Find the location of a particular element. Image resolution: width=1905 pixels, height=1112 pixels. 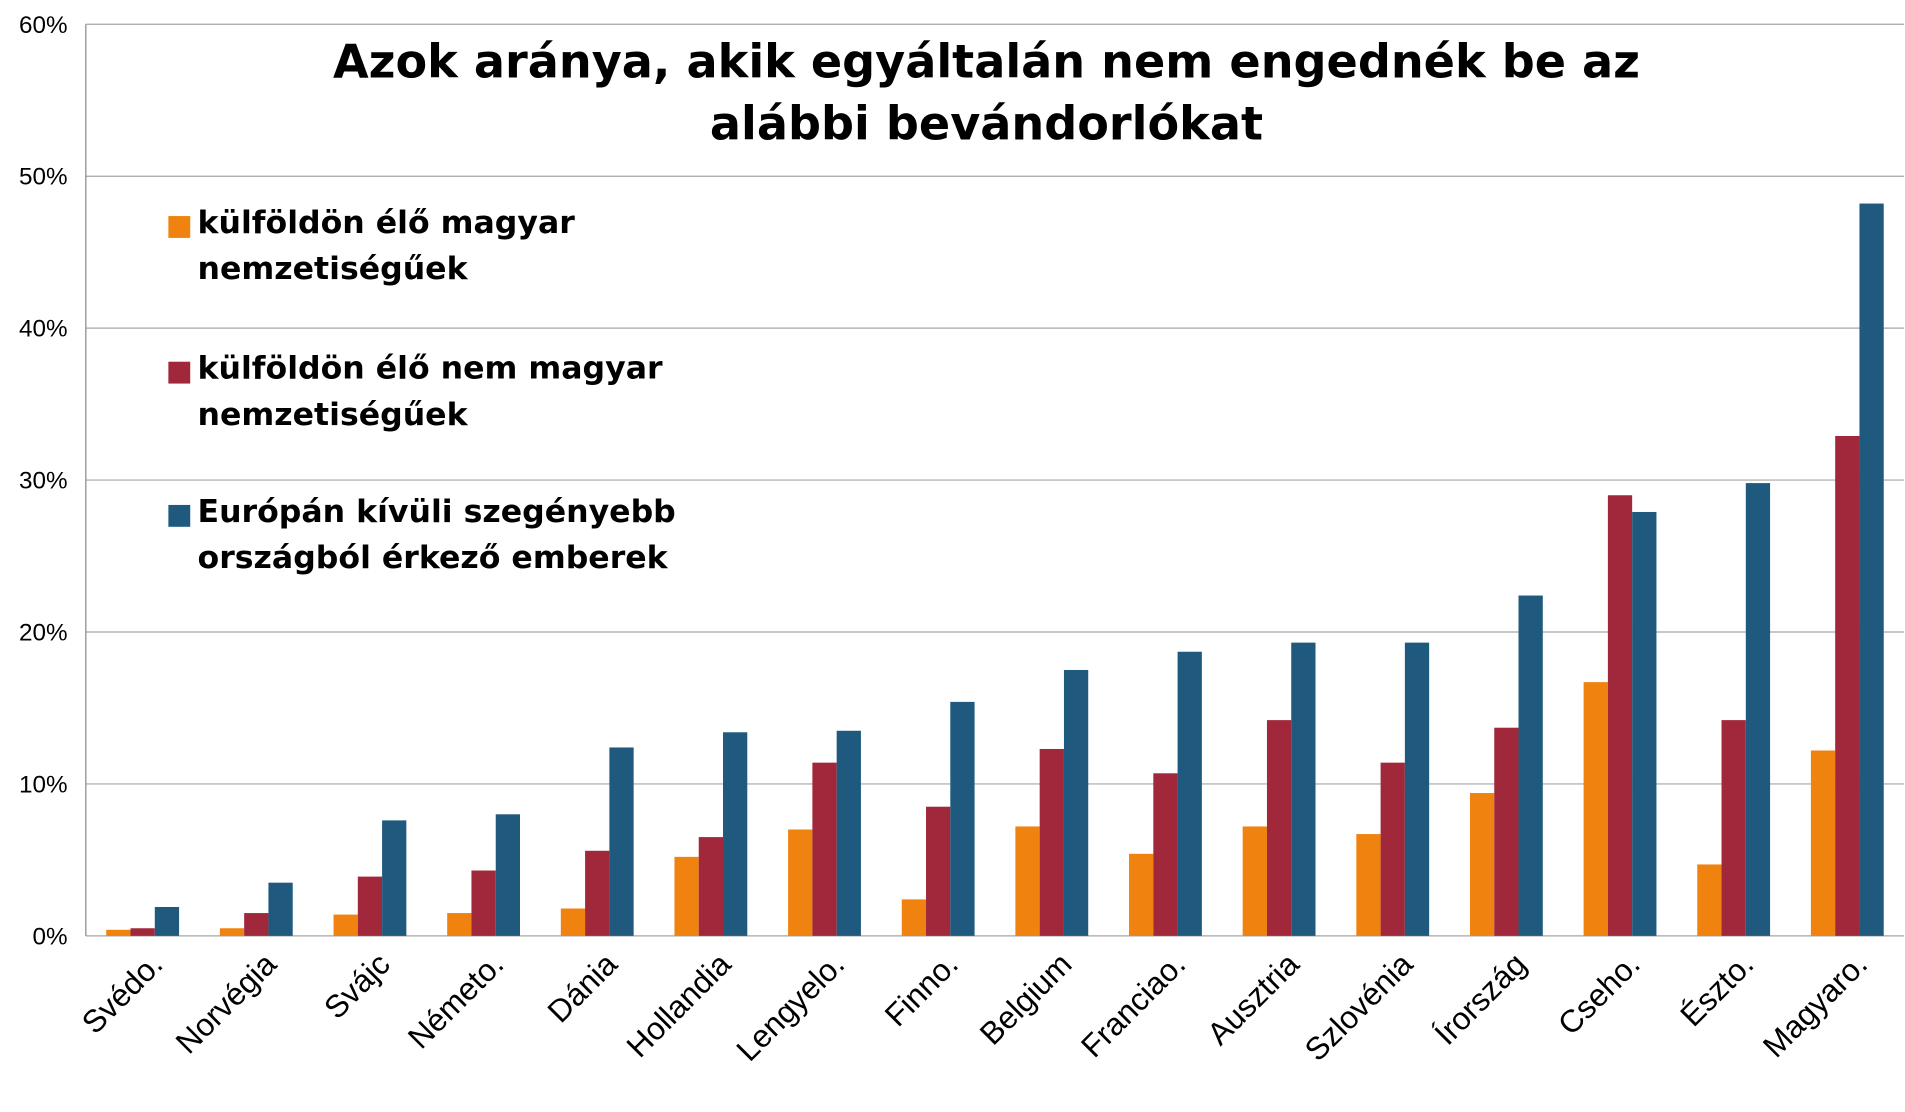

legend-box: külföldön élő nem magyar nemzetiségűek is located at coordinates (430, 391).